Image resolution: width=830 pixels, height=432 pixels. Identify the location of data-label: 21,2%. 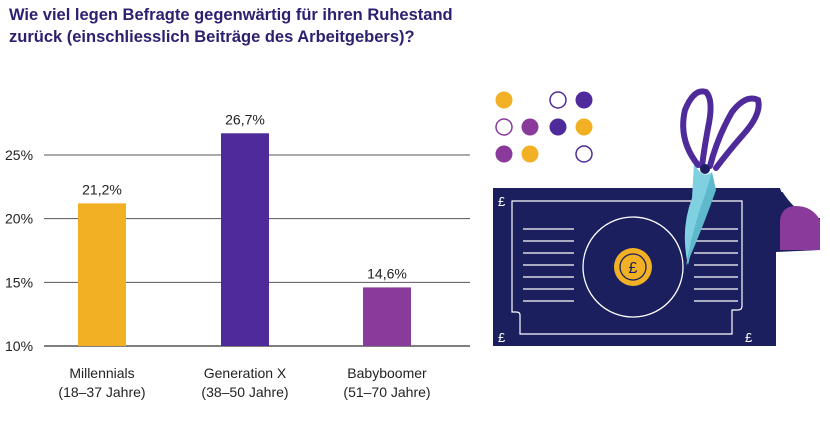
(102, 189).